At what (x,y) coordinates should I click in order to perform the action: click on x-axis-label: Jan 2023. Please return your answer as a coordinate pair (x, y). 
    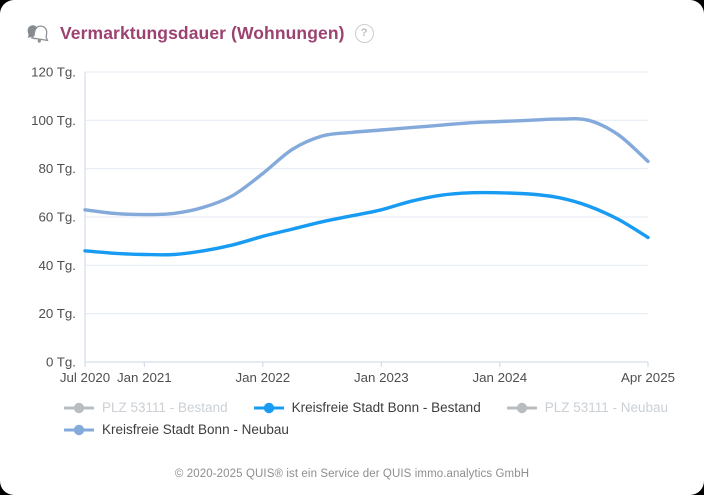
    Looking at the image, I should click on (381, 377).